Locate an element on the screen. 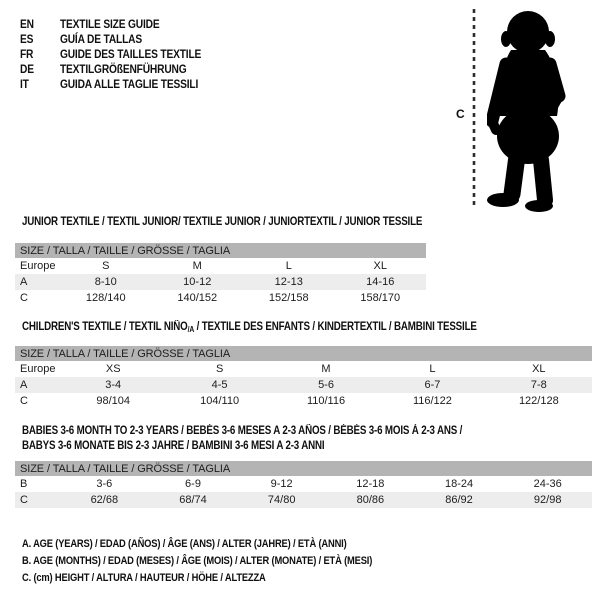  lang-code: ES is located at coordinates (27, 38).